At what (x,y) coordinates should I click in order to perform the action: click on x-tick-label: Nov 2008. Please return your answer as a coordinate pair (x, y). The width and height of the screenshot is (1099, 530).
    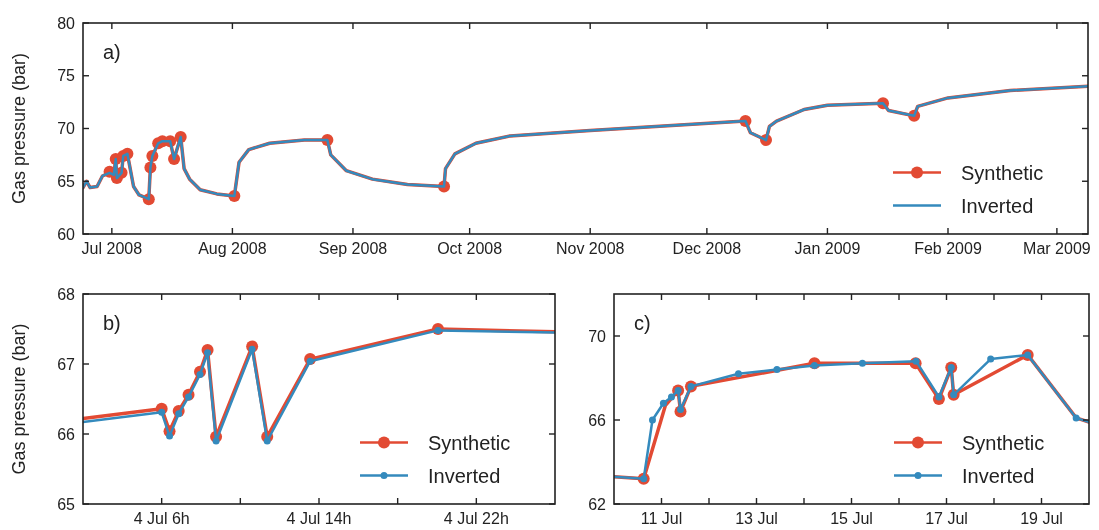
    Looking at the image, I should click on (590, 248).